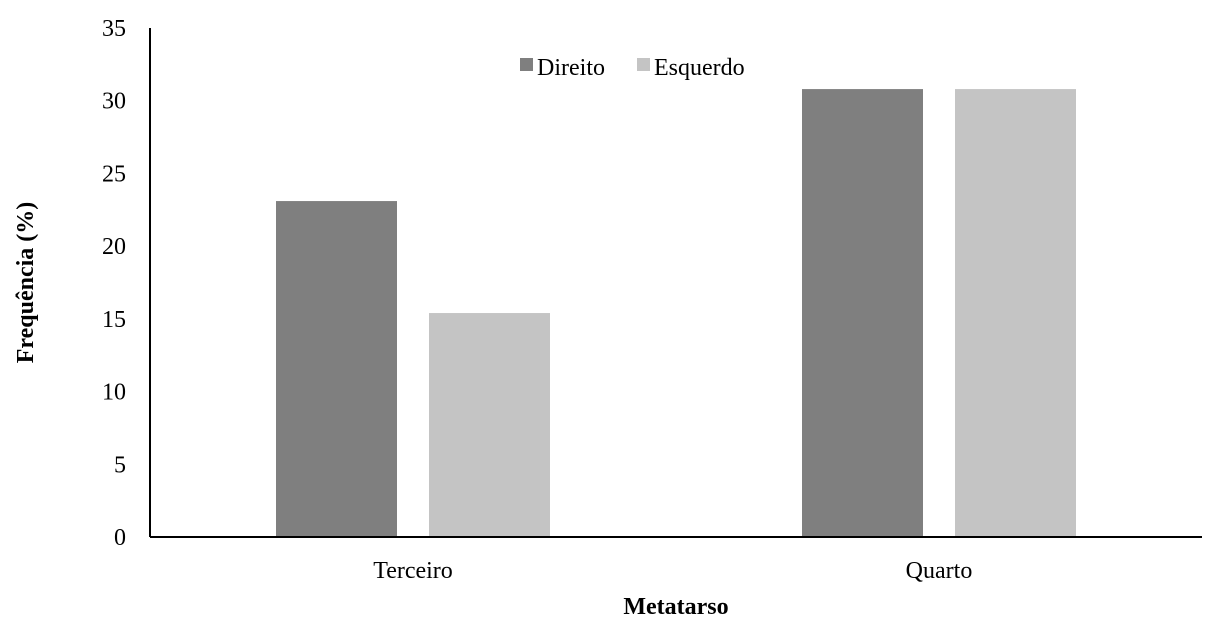  Describe the element at coordinates (120, 538) in the screenshot. I see `y-tick-label: 0` at that location.